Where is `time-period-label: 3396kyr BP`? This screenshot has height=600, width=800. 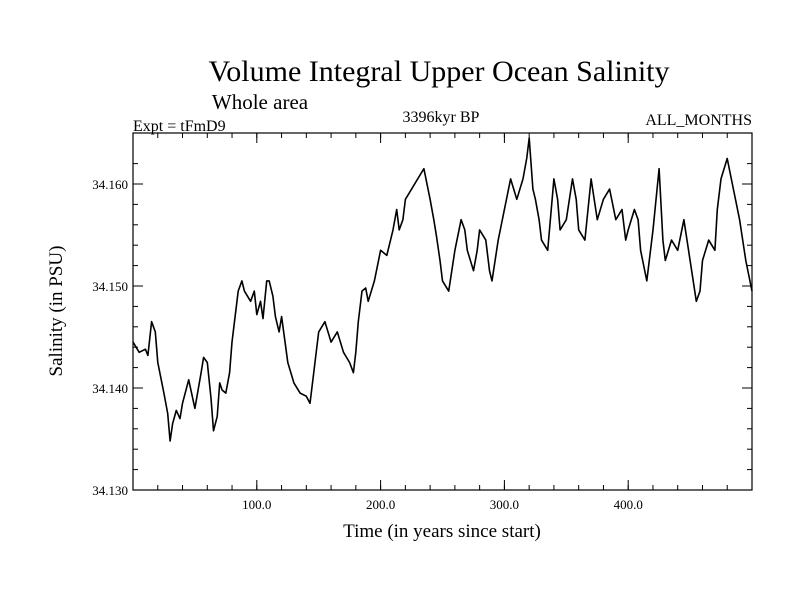
time-period-label: 3396kyr BP is located at coordinates (441, 117).